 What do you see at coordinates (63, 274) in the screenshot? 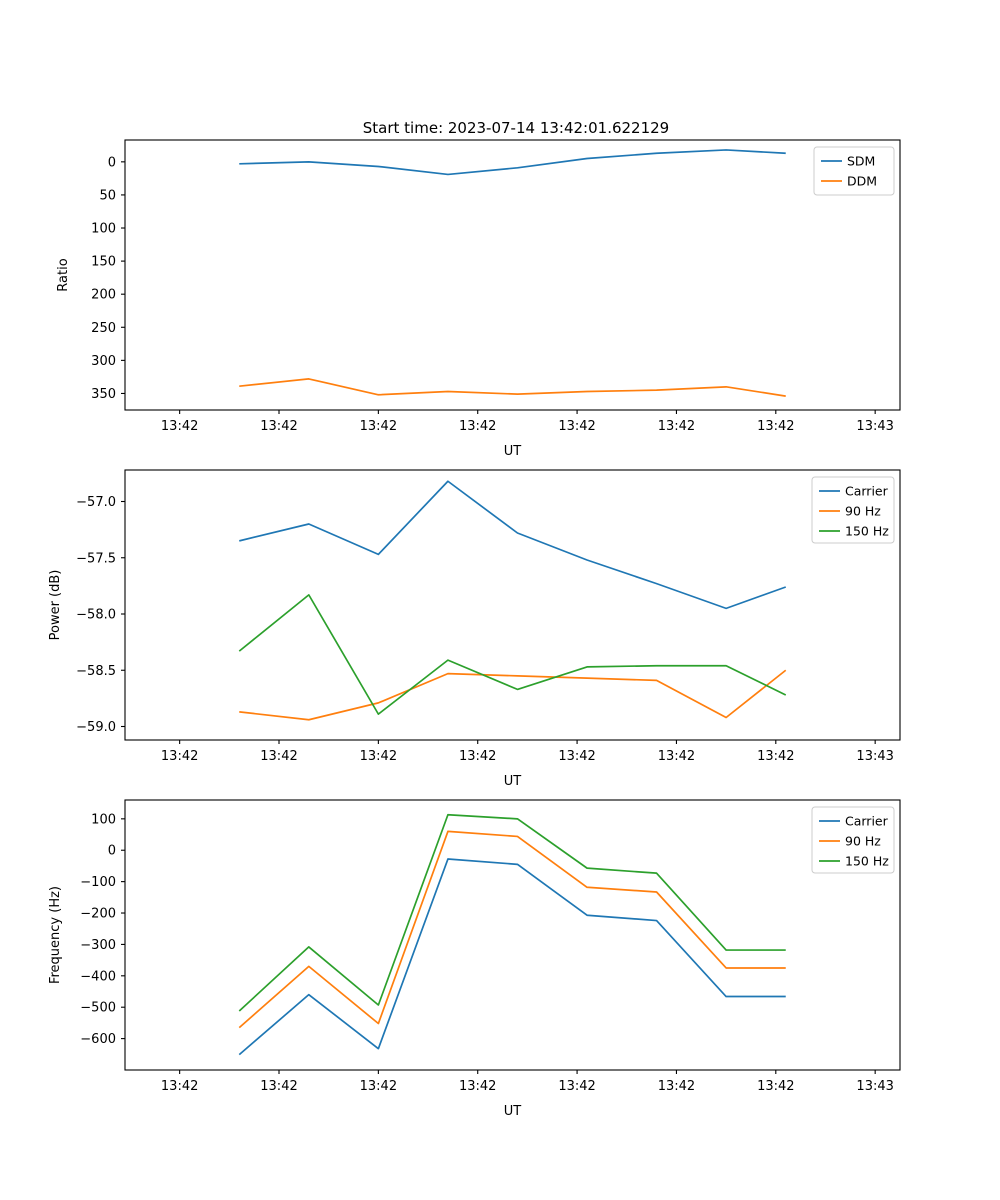
I see `y-axis-label: Ratio` at bounding box center [63, 274].